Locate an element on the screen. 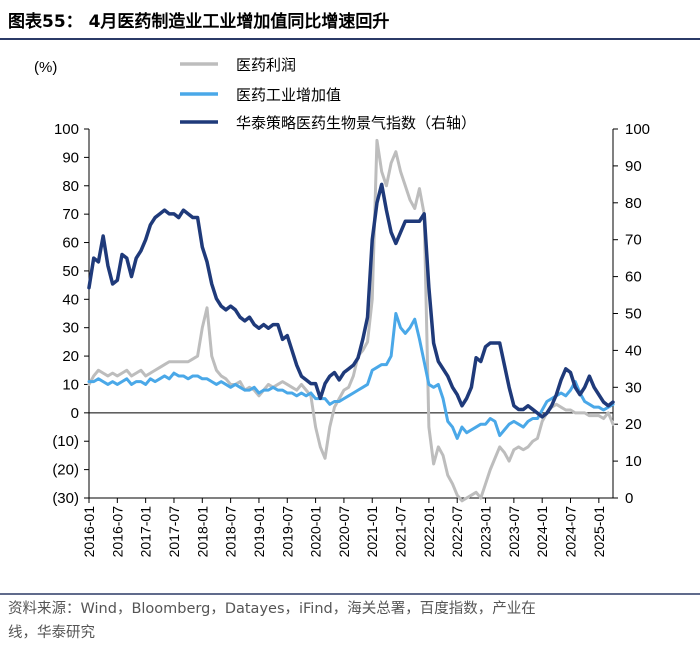 The height and width of the screenshot is (650, 700). y-left-tick-label: 100 is located at coordinates (66, 129).